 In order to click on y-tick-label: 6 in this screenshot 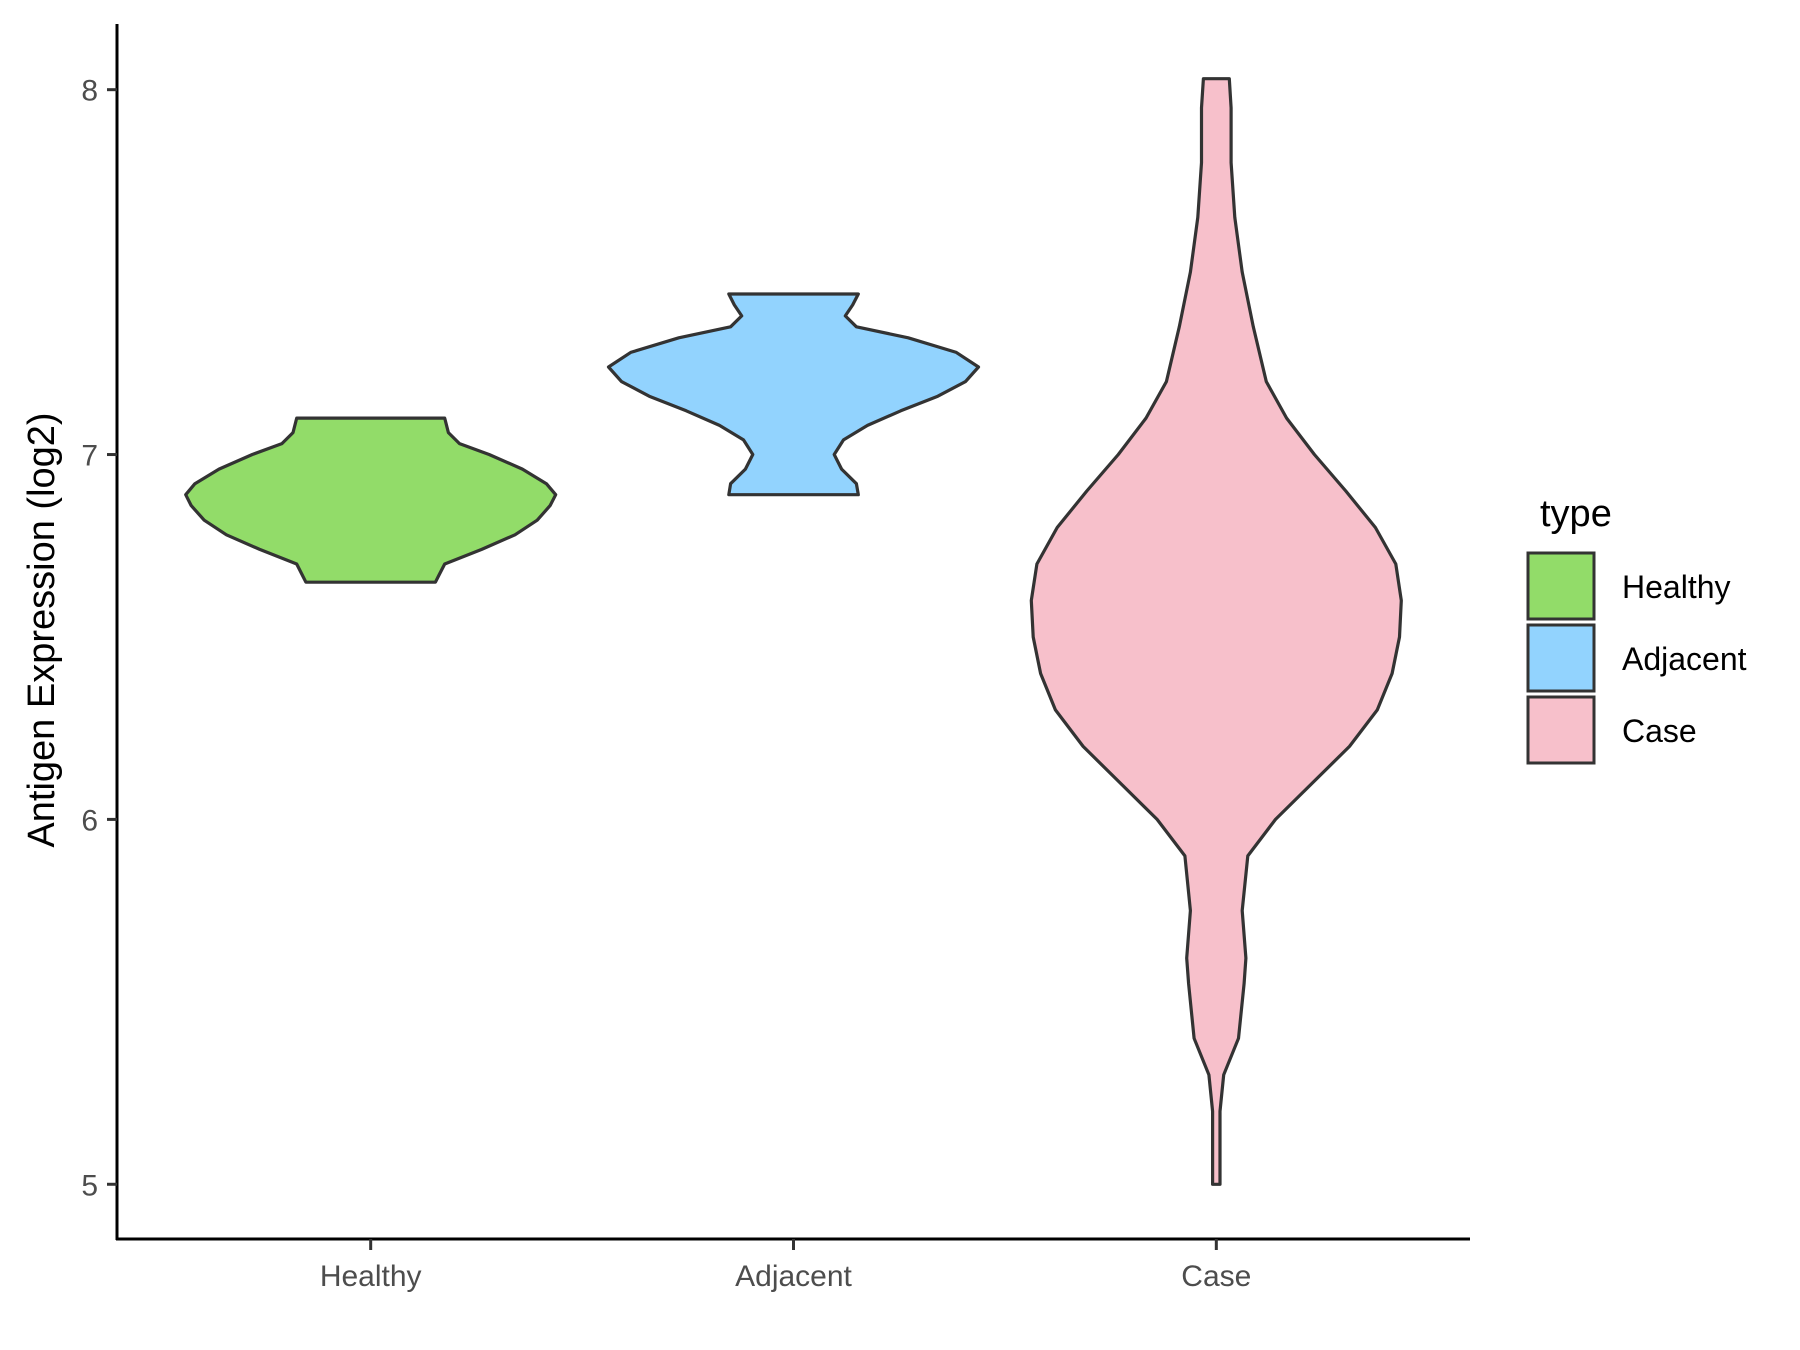, I will do `click(89, 820)`.